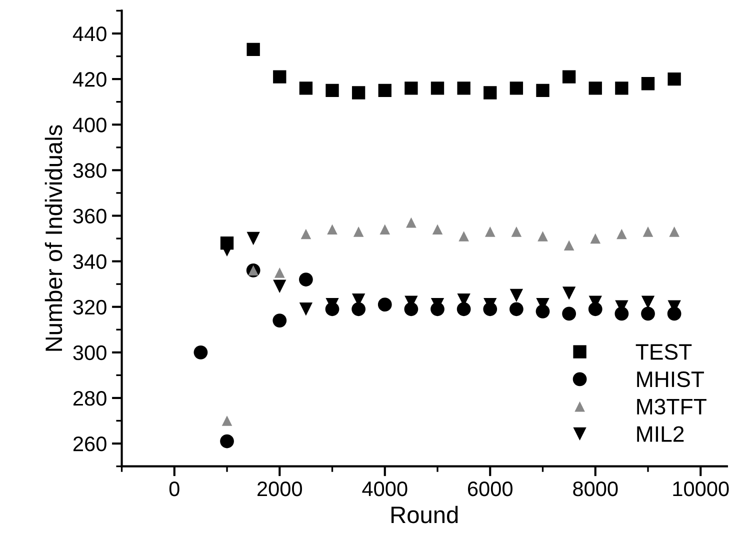 This screenshot has width=738, height=536. Describe the element at coordinates (89, 444) in the screenshot. I see `y-tick-label: 260` at that location.